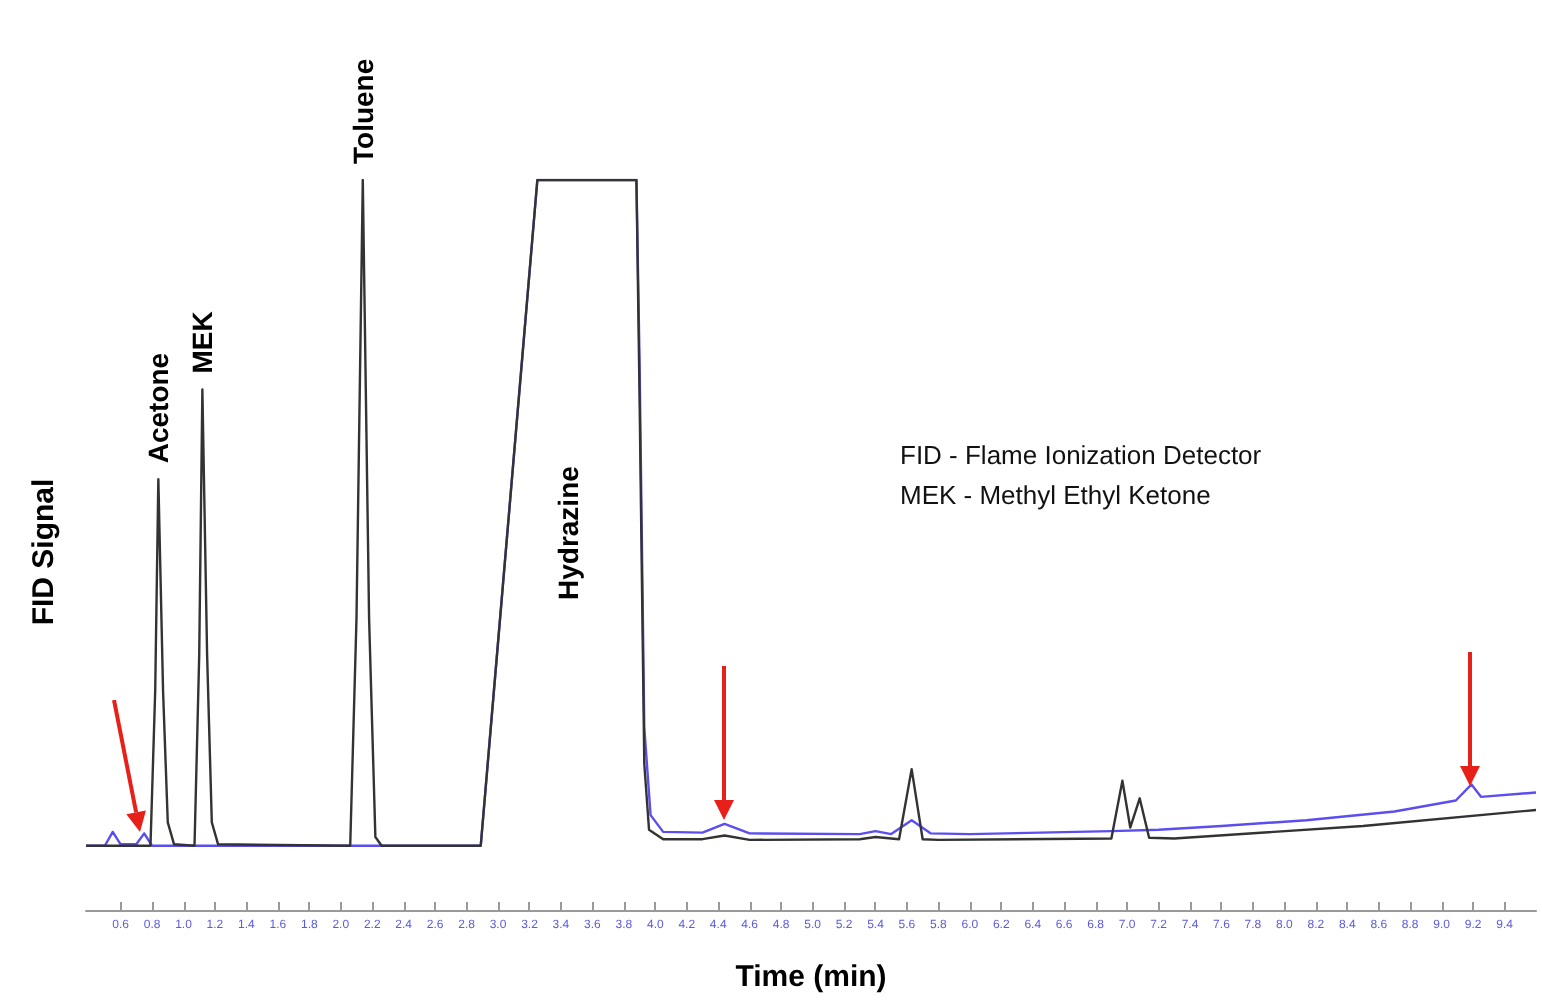 The image size is (1542, 1002). I want to click on annotation: Hydrazine, so click(568, 532).